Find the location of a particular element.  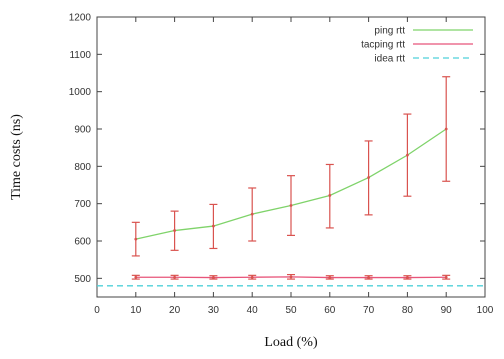

legend: ping rtt tacping rtt idea rtt is located at coordinates (417, 45).